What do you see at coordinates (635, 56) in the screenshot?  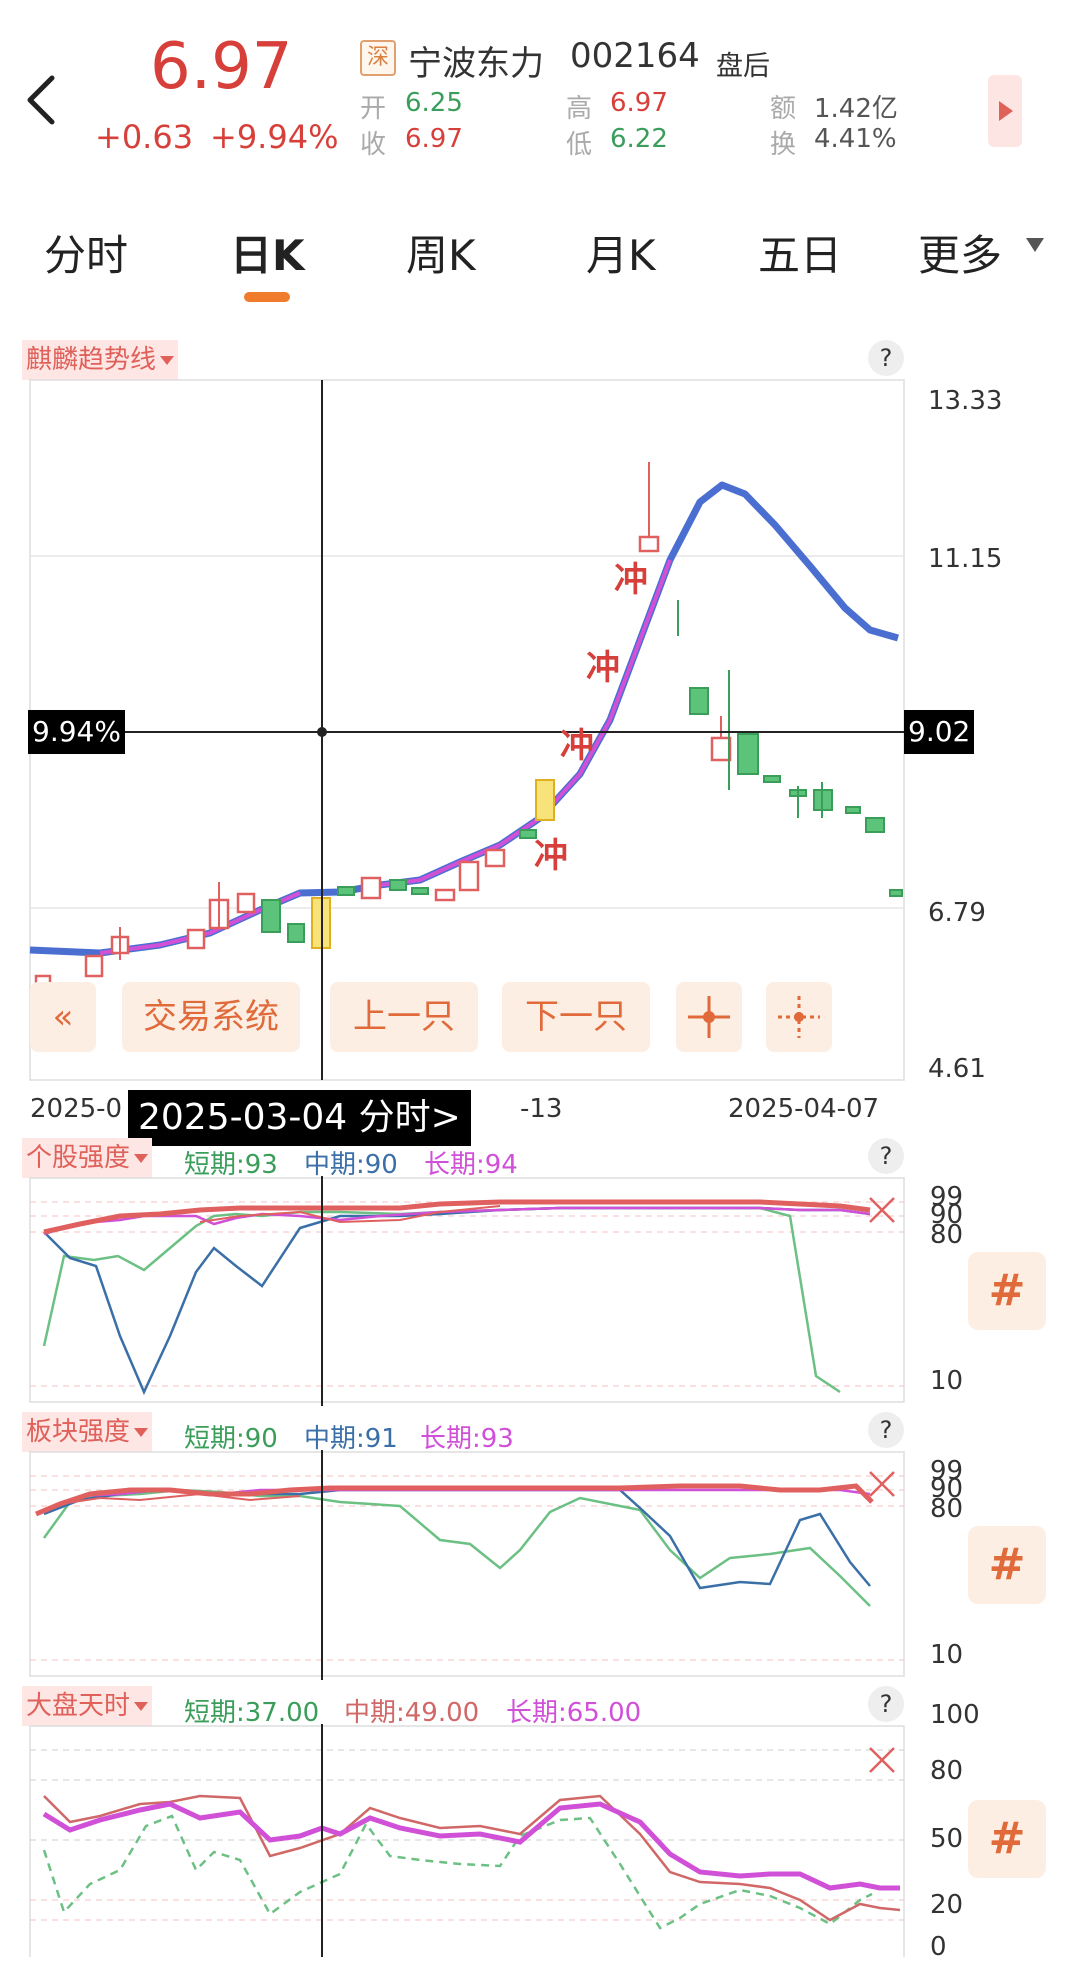 I see `stock-code: 002164` at bounding box center [635, 56].